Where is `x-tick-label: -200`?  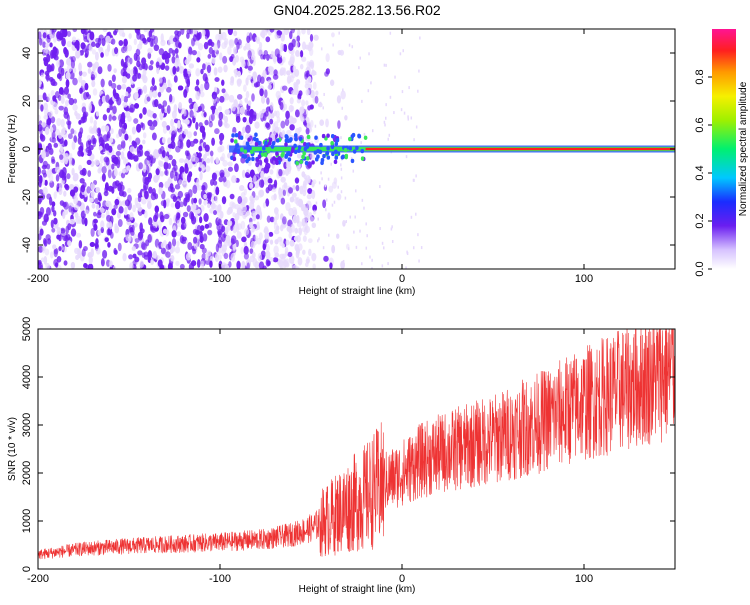 x-tick-label: -200 is located at coordinates (38, 579).